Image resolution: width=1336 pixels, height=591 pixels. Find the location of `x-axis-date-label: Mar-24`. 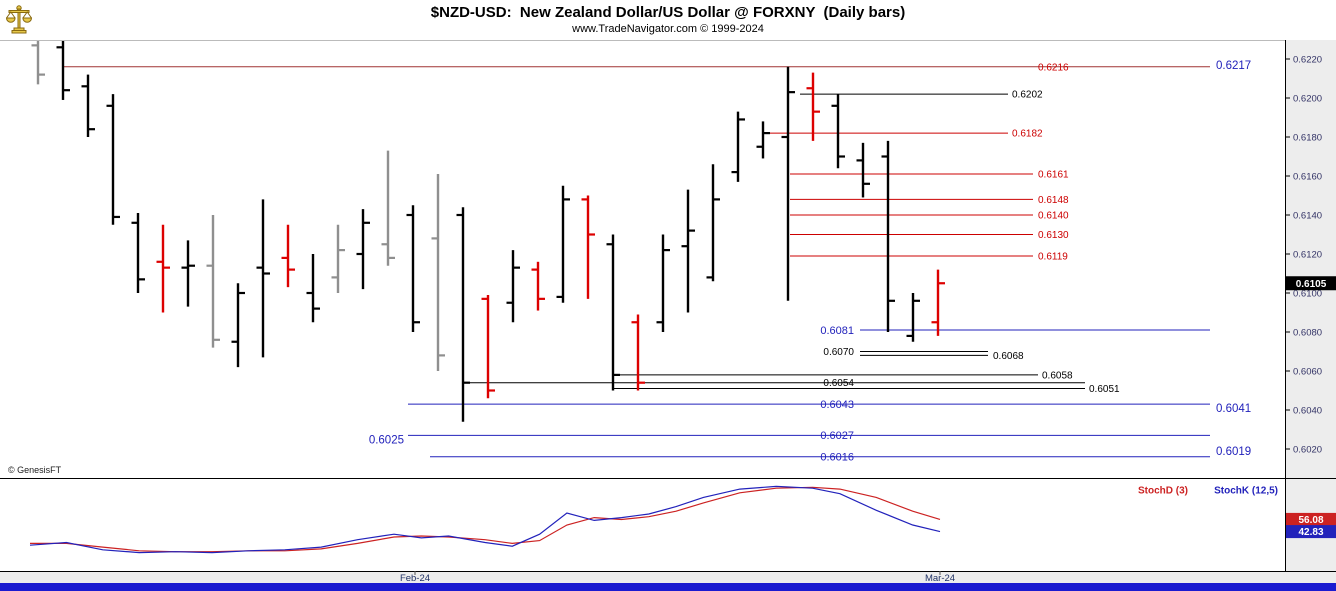

x-axis-date-label: Mar-24 is located at coordinates (940, 578).